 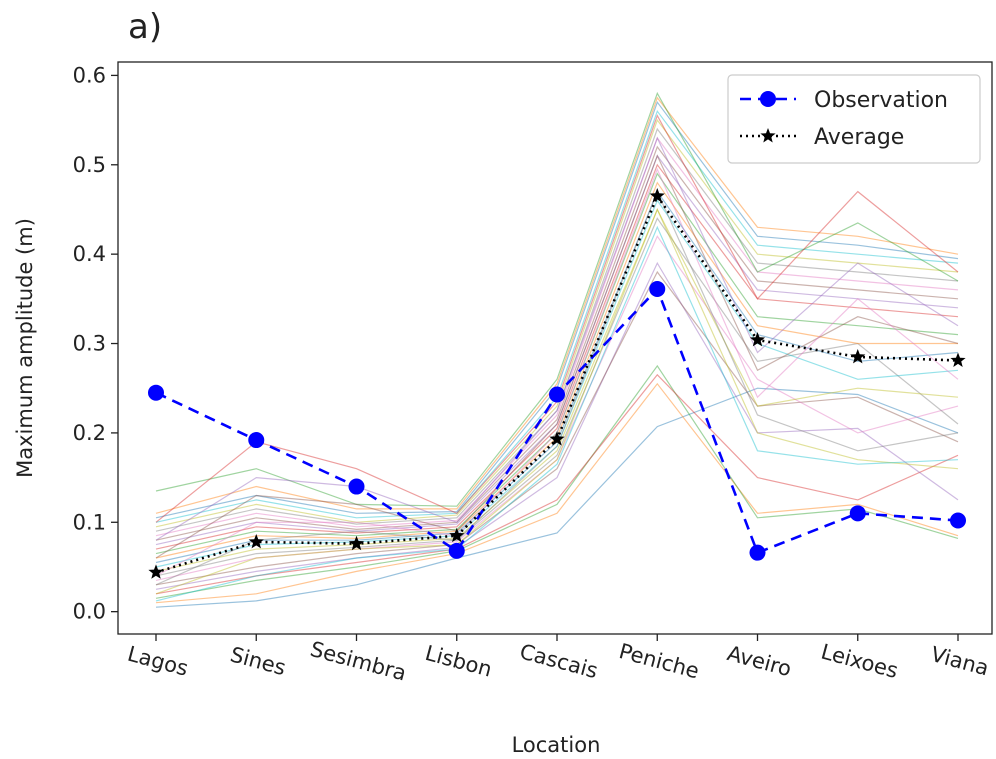 What do you see at coordinates (881, 100) in the screenshot?
I see `legend-observation-label: Observation` at bounding box center [881, 100].